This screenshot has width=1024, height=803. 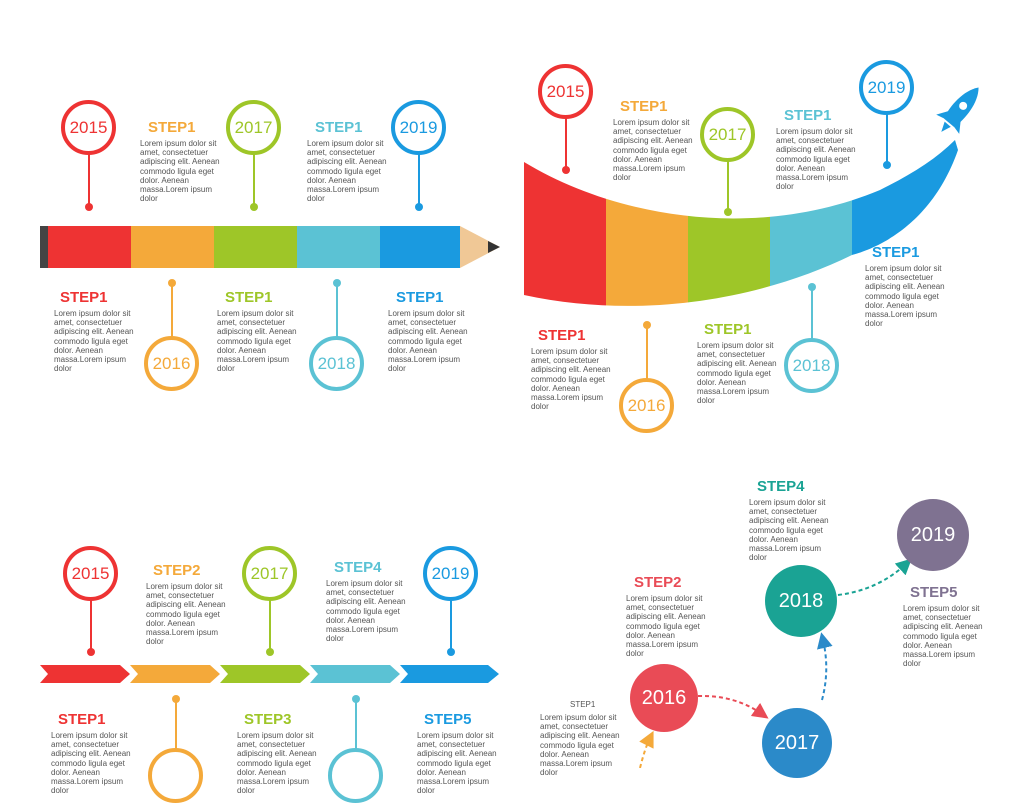 What do you see at coordinates (44, 247) in the screenshot?
I see `pencil-eraser` at bounding box center [44, 247].